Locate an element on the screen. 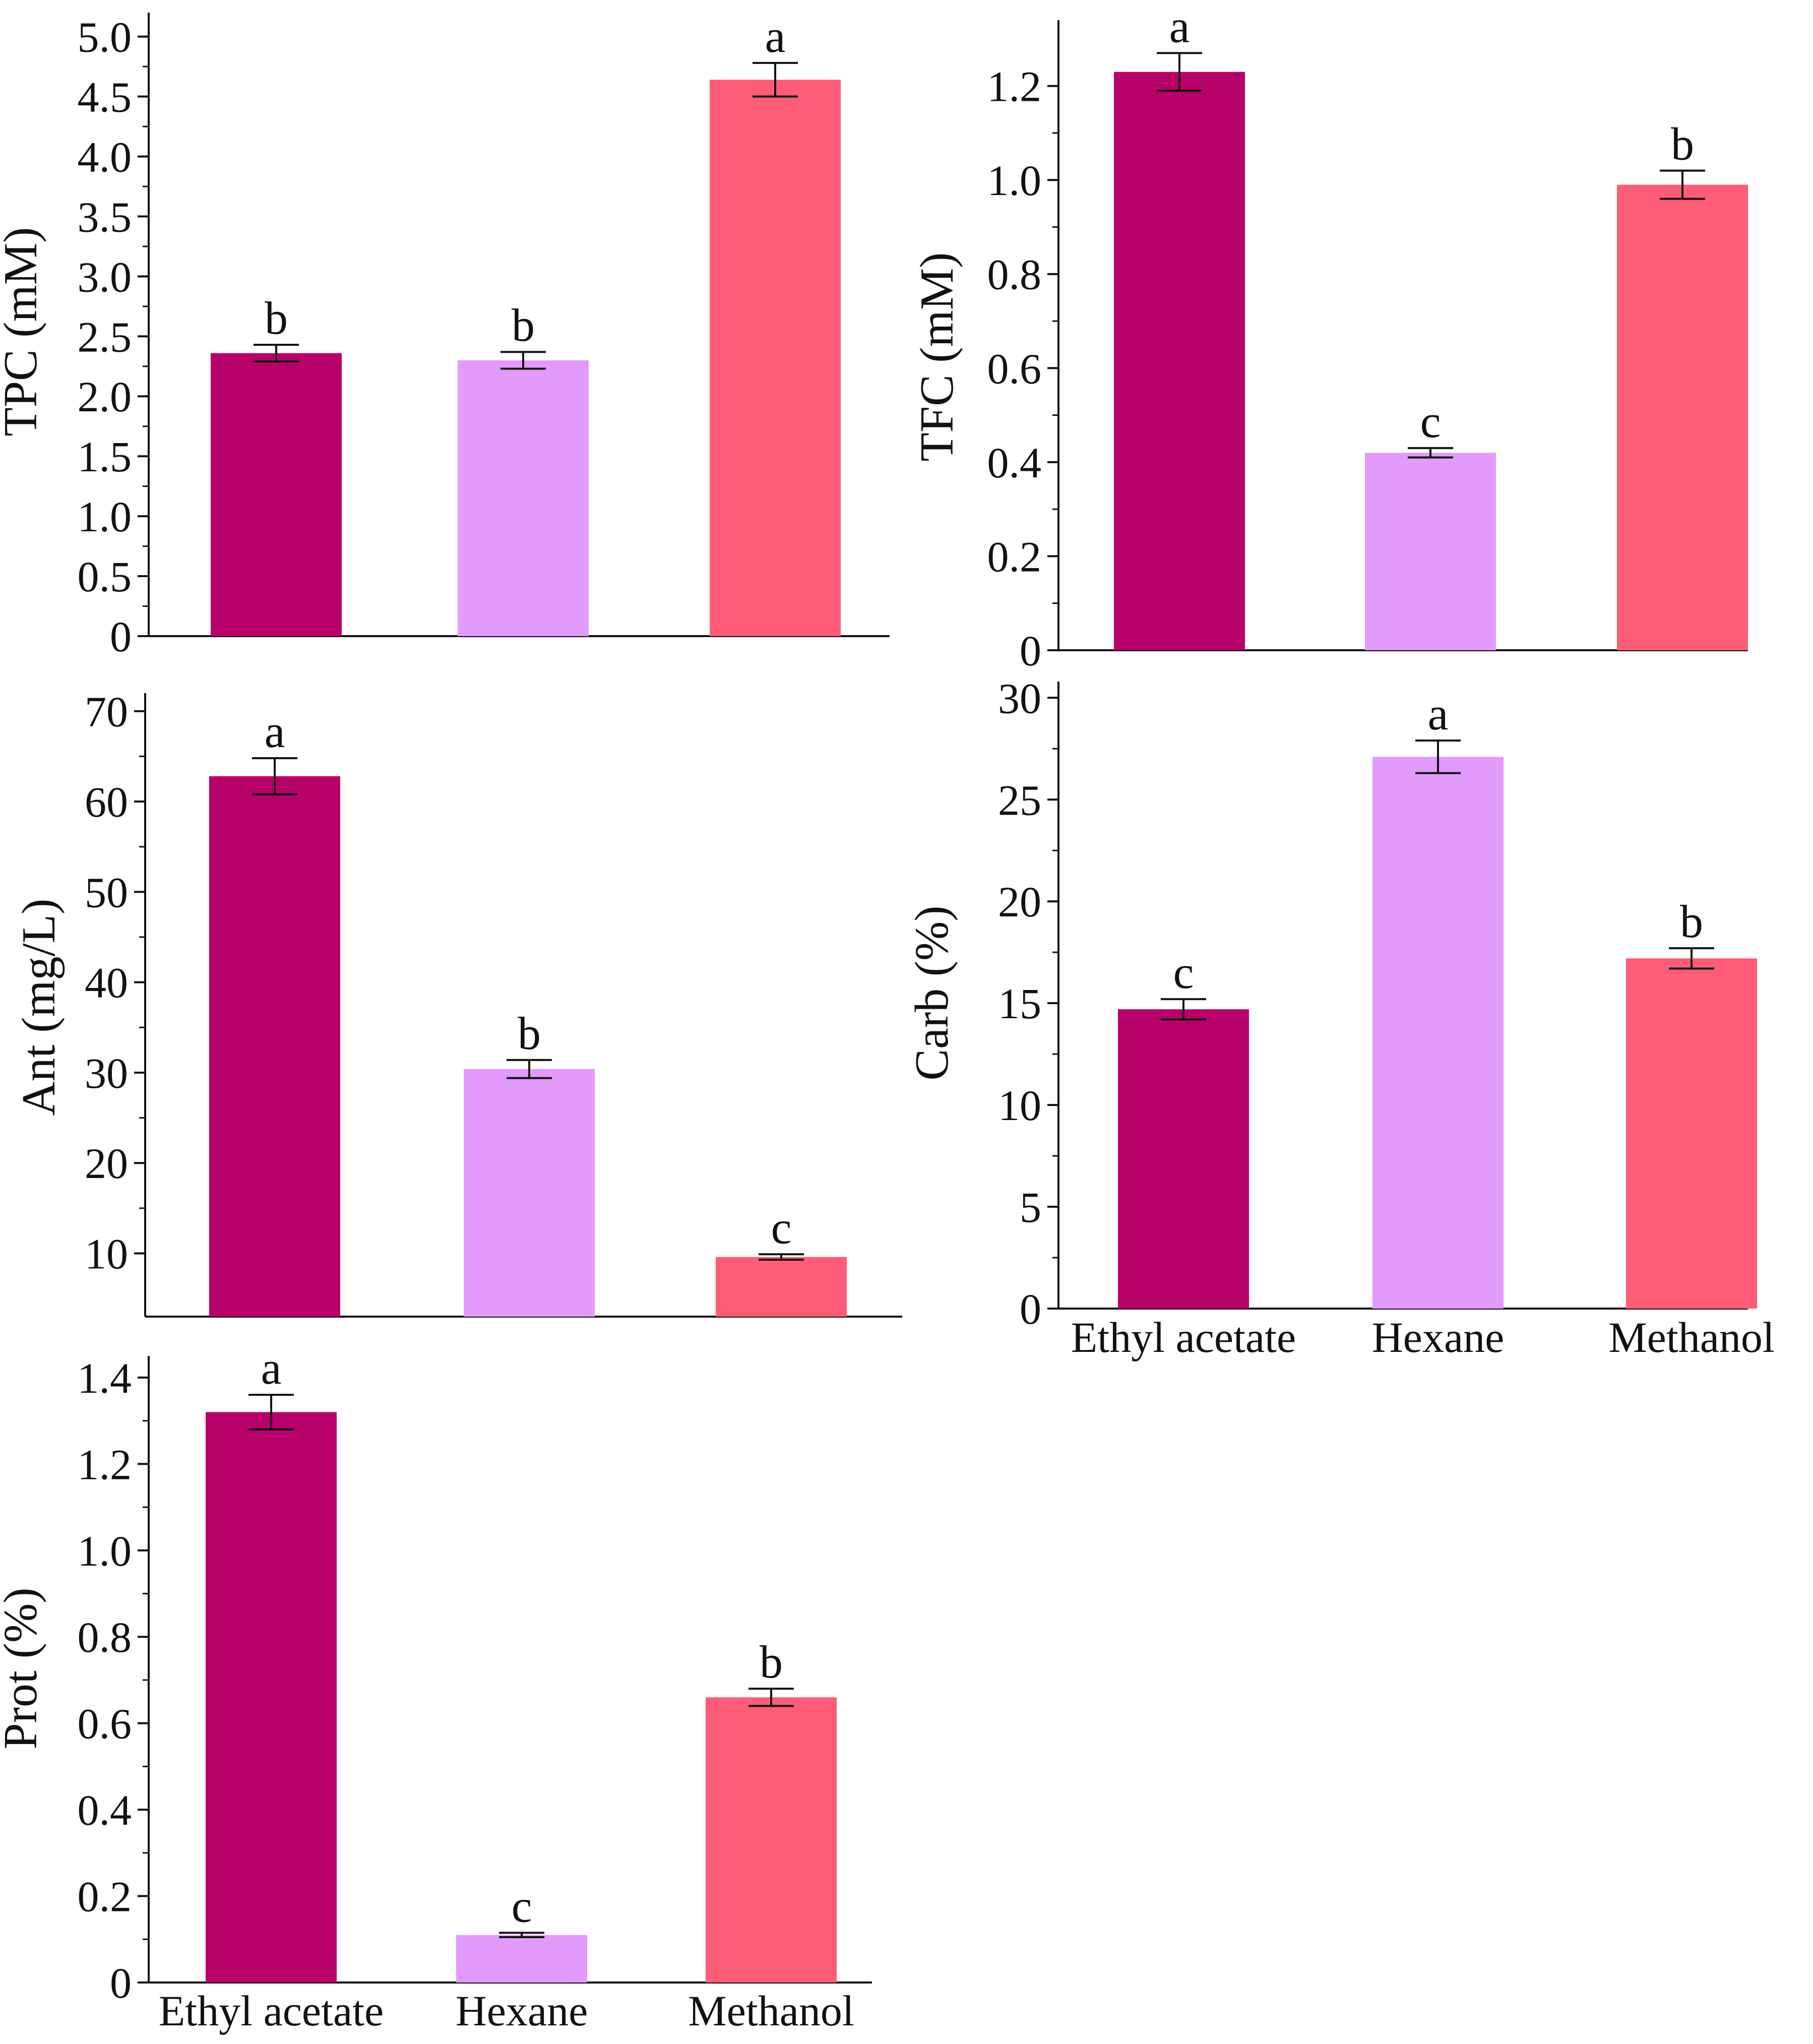 The width and height of the screenshot is (1813, 2044). tfc-significance-letter: c is located at coordinates (1430, 421).